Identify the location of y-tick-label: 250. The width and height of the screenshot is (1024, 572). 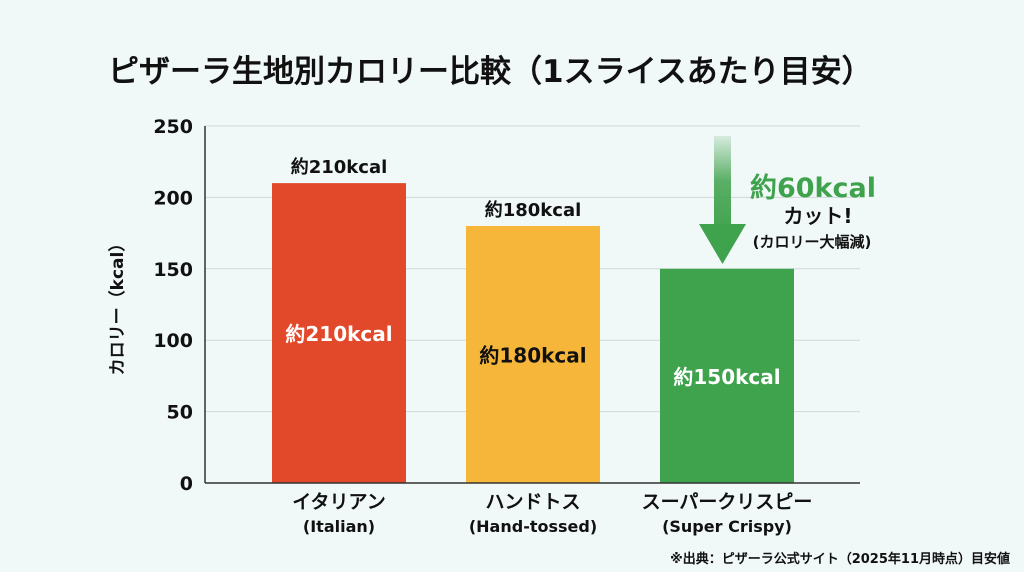
(173, 127).